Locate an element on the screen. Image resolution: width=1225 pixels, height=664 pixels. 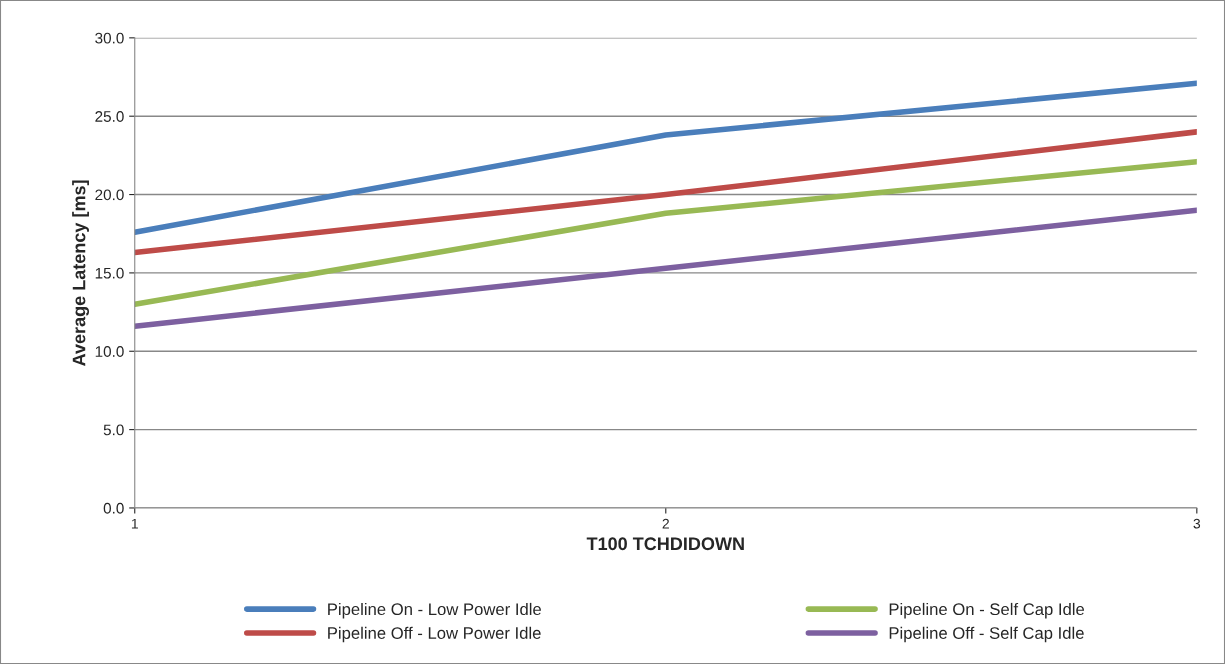
legend-label: Pipeline Off - Self Cap Idle is located at coordinates (986, 634).